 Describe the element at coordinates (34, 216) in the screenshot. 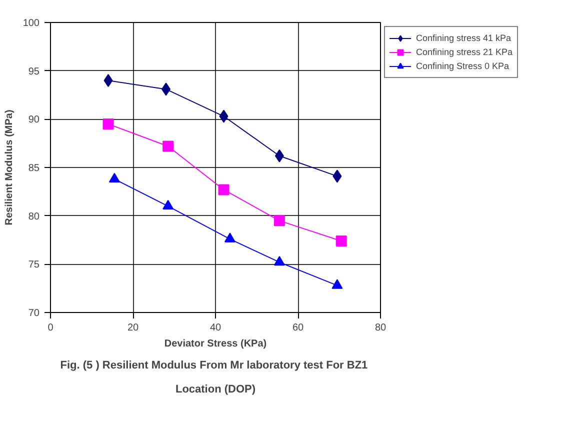

I see `y-tick-label: 80` at that location.